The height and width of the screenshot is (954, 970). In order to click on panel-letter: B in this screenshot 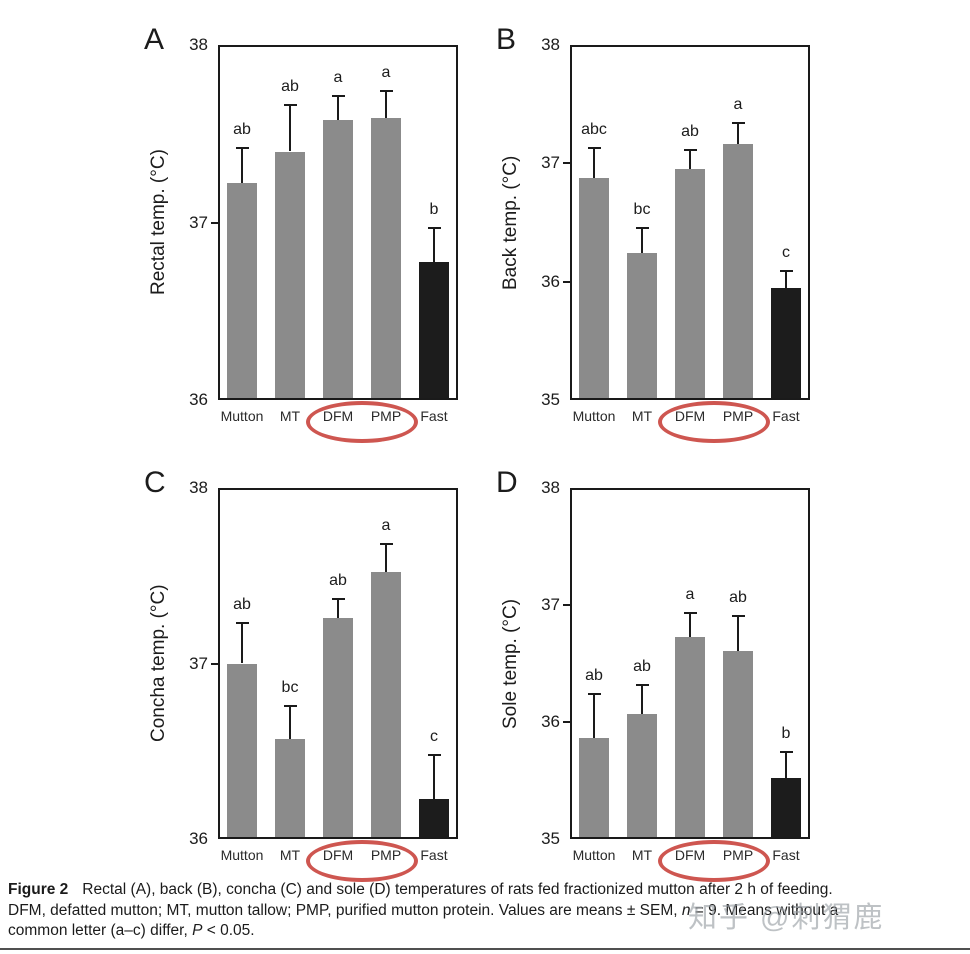, I will do `click(506, 39)`.